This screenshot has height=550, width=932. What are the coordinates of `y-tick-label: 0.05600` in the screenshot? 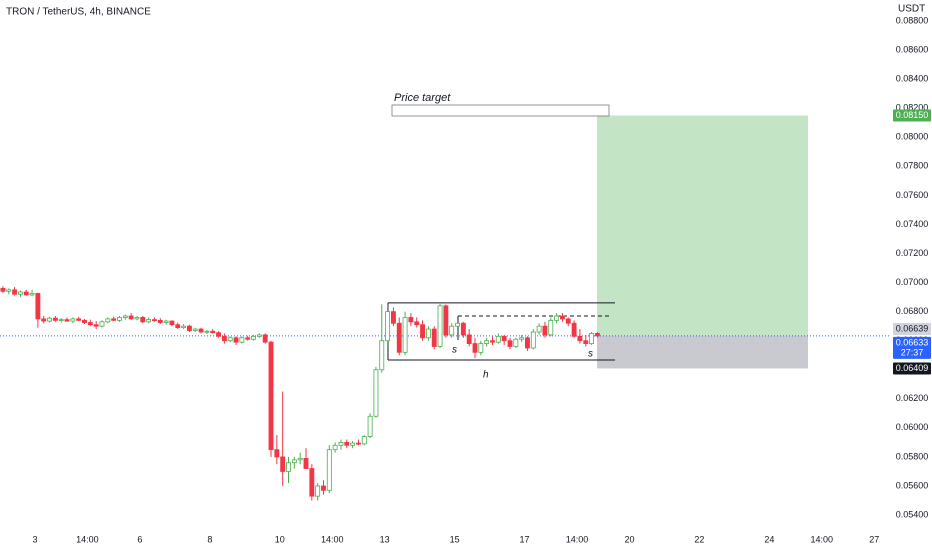 It's located at (912, 485).